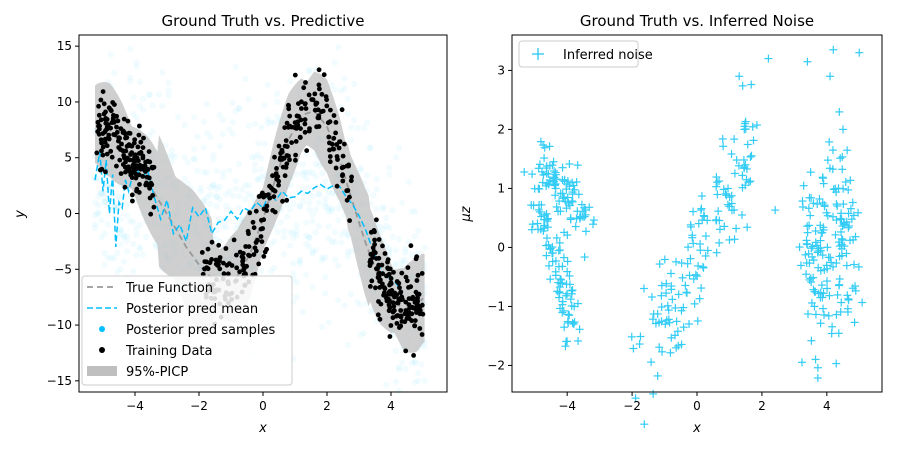 The width and height of the screenshot is (900, 454). Describe the element at coordinates (697, 21) in the screenshot. I see `right-chart-title: Ground Truth vs. Inferred Noise` at that location.